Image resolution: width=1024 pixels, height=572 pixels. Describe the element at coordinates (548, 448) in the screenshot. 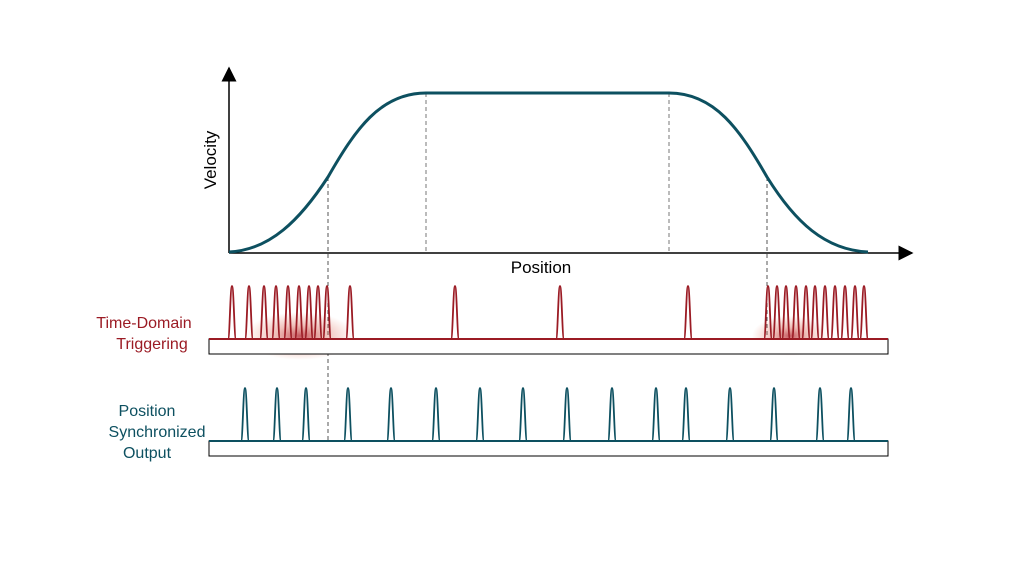

I see `position-sync-track` at that location.